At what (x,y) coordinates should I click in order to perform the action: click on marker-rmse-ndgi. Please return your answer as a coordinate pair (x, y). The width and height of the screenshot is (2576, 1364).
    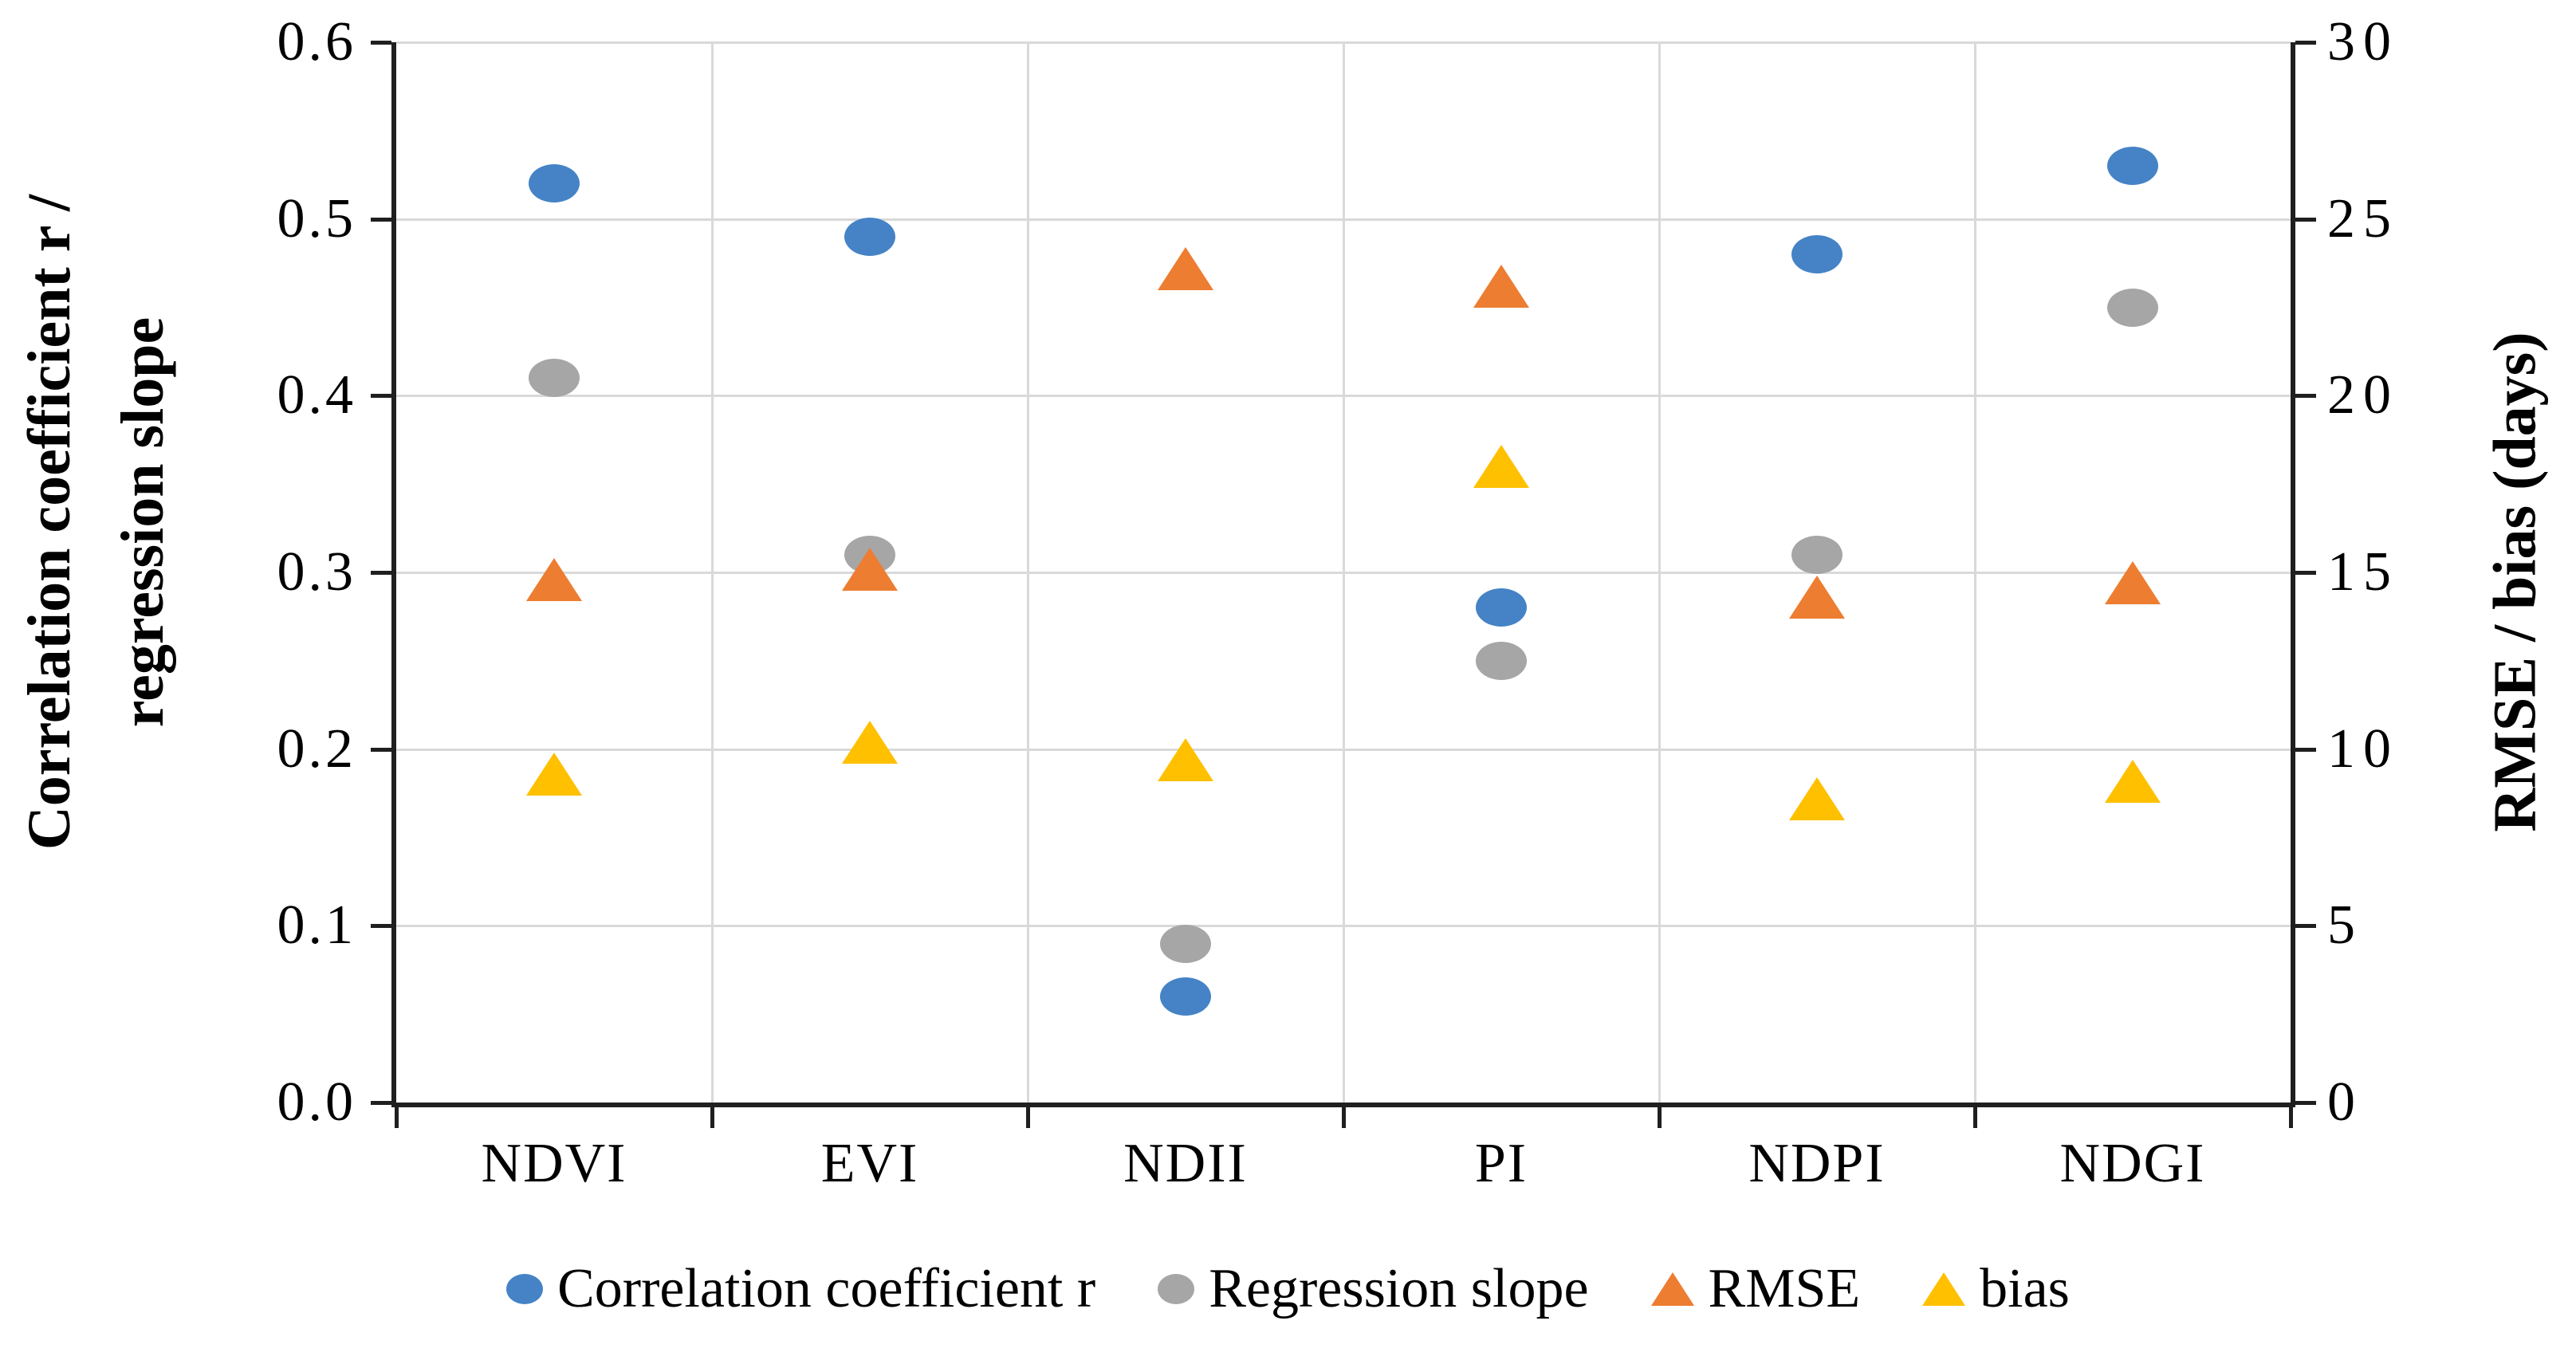
    Looking at the image, I should click on (2133, 583).